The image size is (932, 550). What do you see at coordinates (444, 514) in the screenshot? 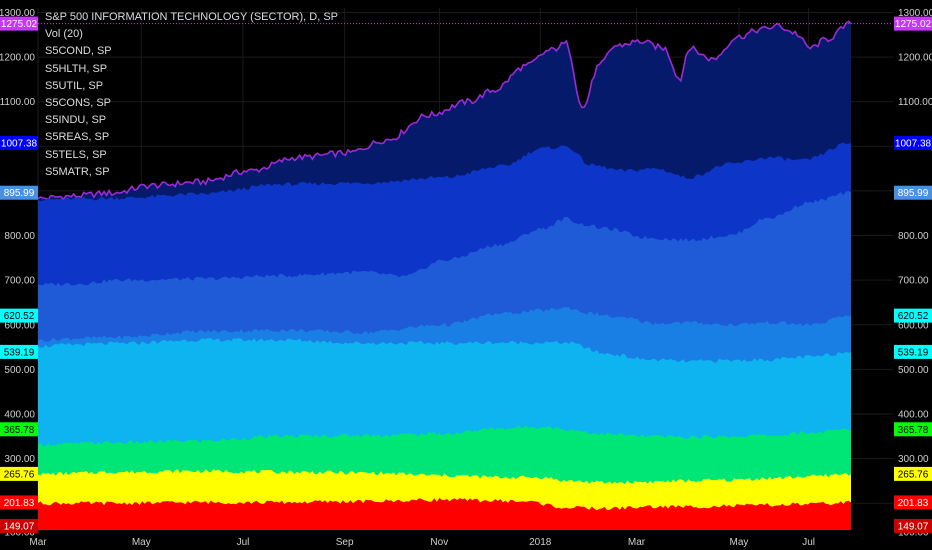
I see `area-layer` at bounding box center [444, 514].